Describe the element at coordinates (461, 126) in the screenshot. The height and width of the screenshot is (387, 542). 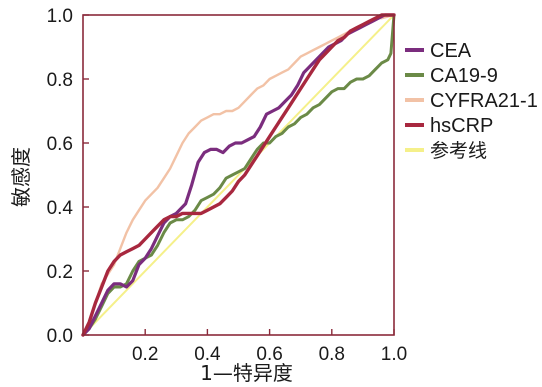
I see `legend-label: hsCRP` at that location.